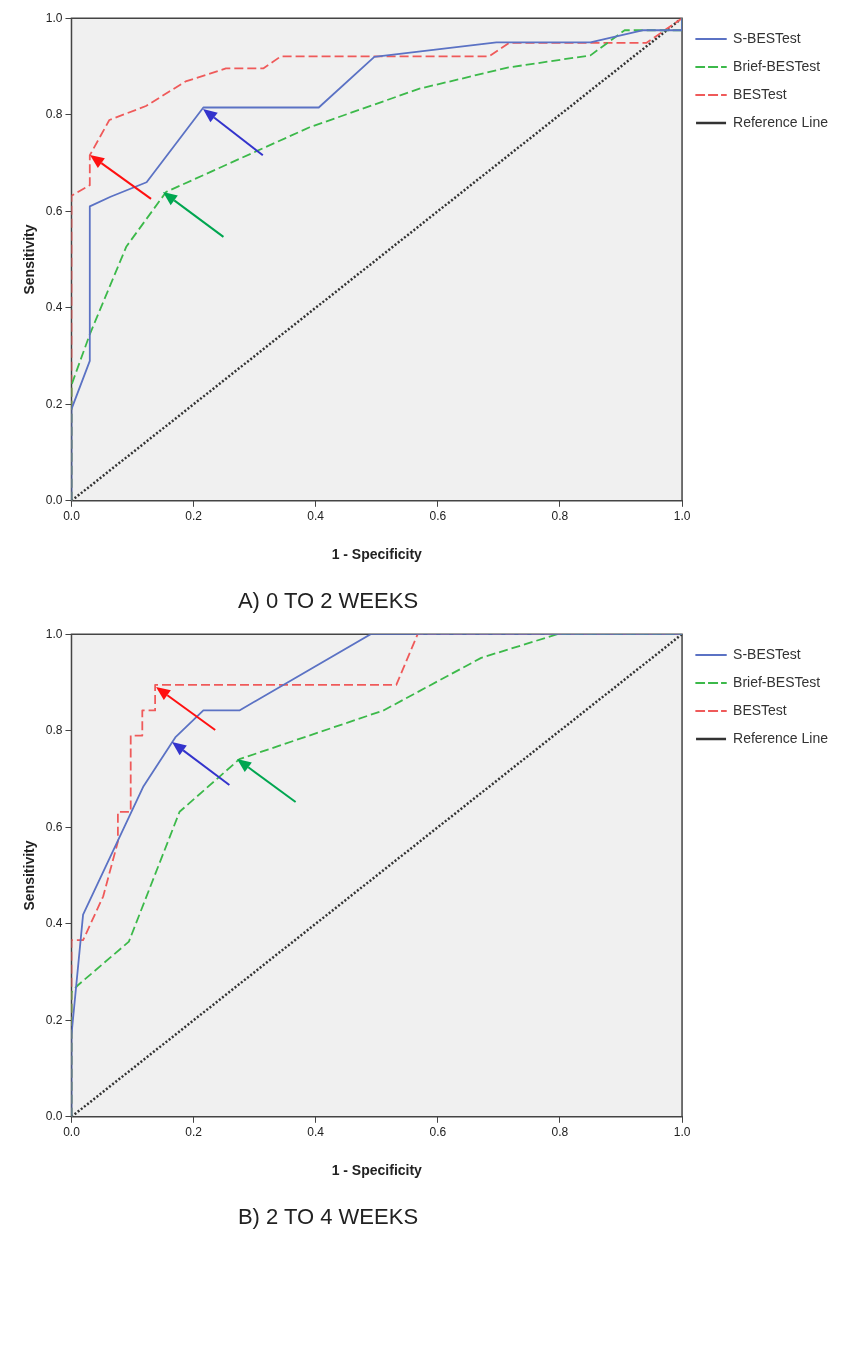 This screenshot has height=1366, width=856. Describe the element at coordinates (328, 601) in the screenshot. I see `text: A) 0 TO 2 WEEKS` at that location.